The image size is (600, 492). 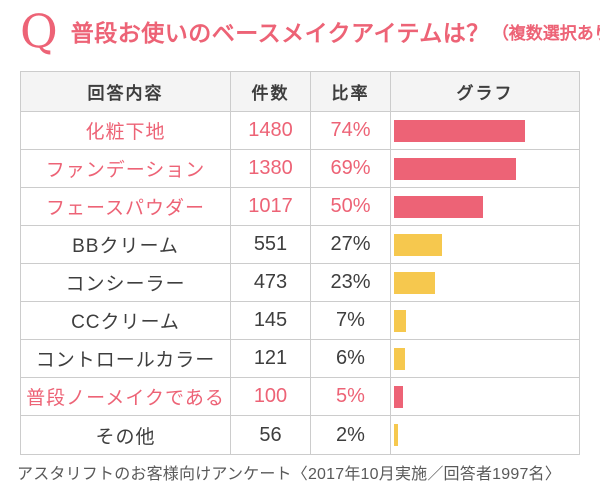 I want to click on table-row: その他 56 2%, so click(x=300, y=435).